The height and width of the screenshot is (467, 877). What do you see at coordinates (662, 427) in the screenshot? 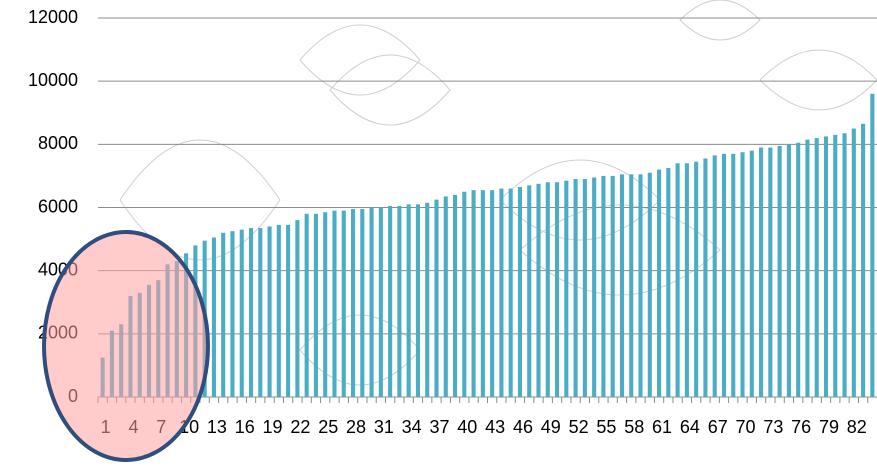
I see `x-tick-label: 61` at bounding box center [662, 427].